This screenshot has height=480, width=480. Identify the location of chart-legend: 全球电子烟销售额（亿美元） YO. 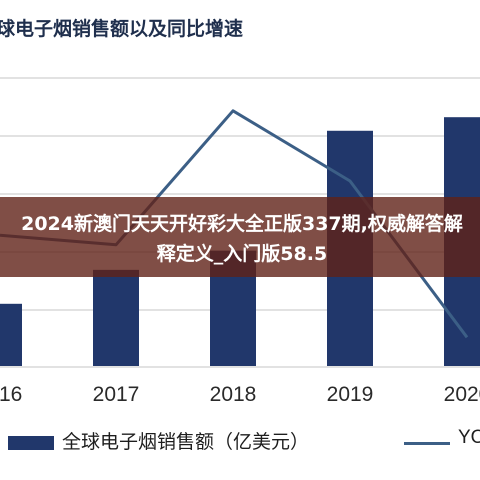
(240, 441).